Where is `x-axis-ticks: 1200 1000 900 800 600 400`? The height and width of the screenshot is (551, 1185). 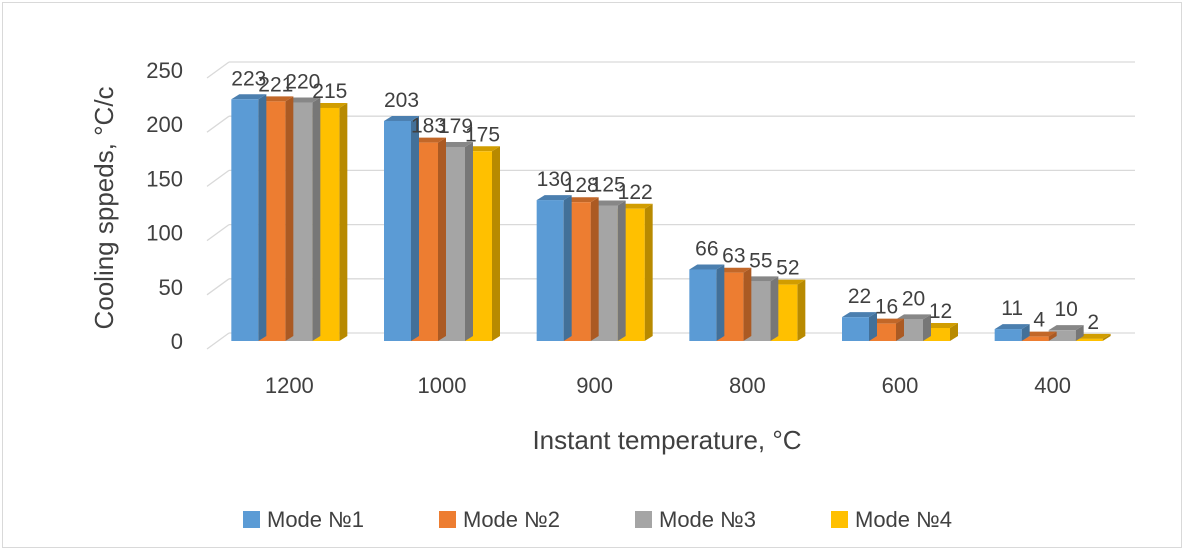 x-axis-ticks: 1200 1000 900 800 600 400 is located at coordinates (668, 385).